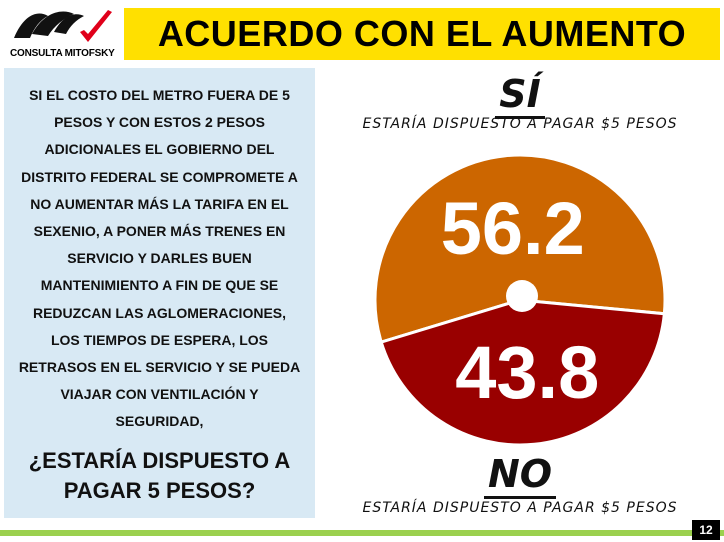 Image resolution: width=724 pixels, height=542 pixels. Describe the element at coordinates (63, 26) in the screenshot. I see `brush-logo-icon` at that location.